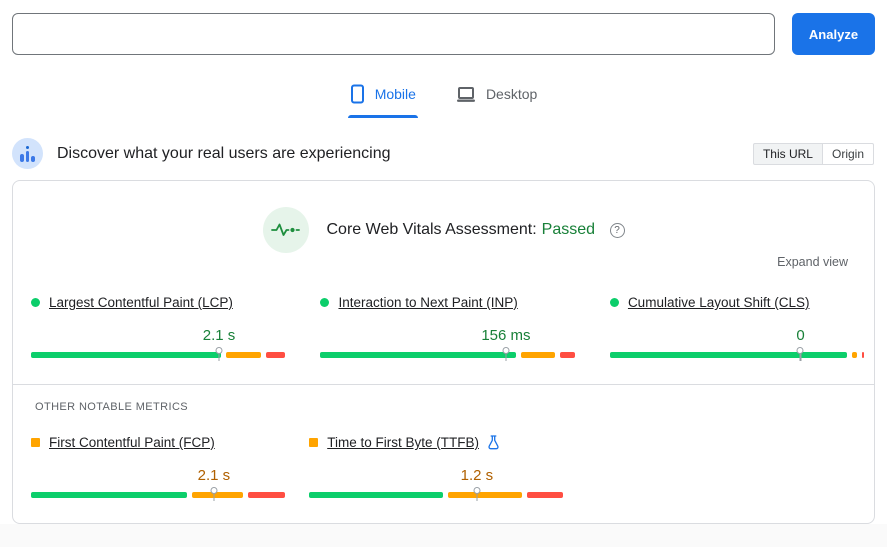  Describe the element at coordinates (506, 335) in the screenshot. I see `metric-value: 156 ms` at that location.